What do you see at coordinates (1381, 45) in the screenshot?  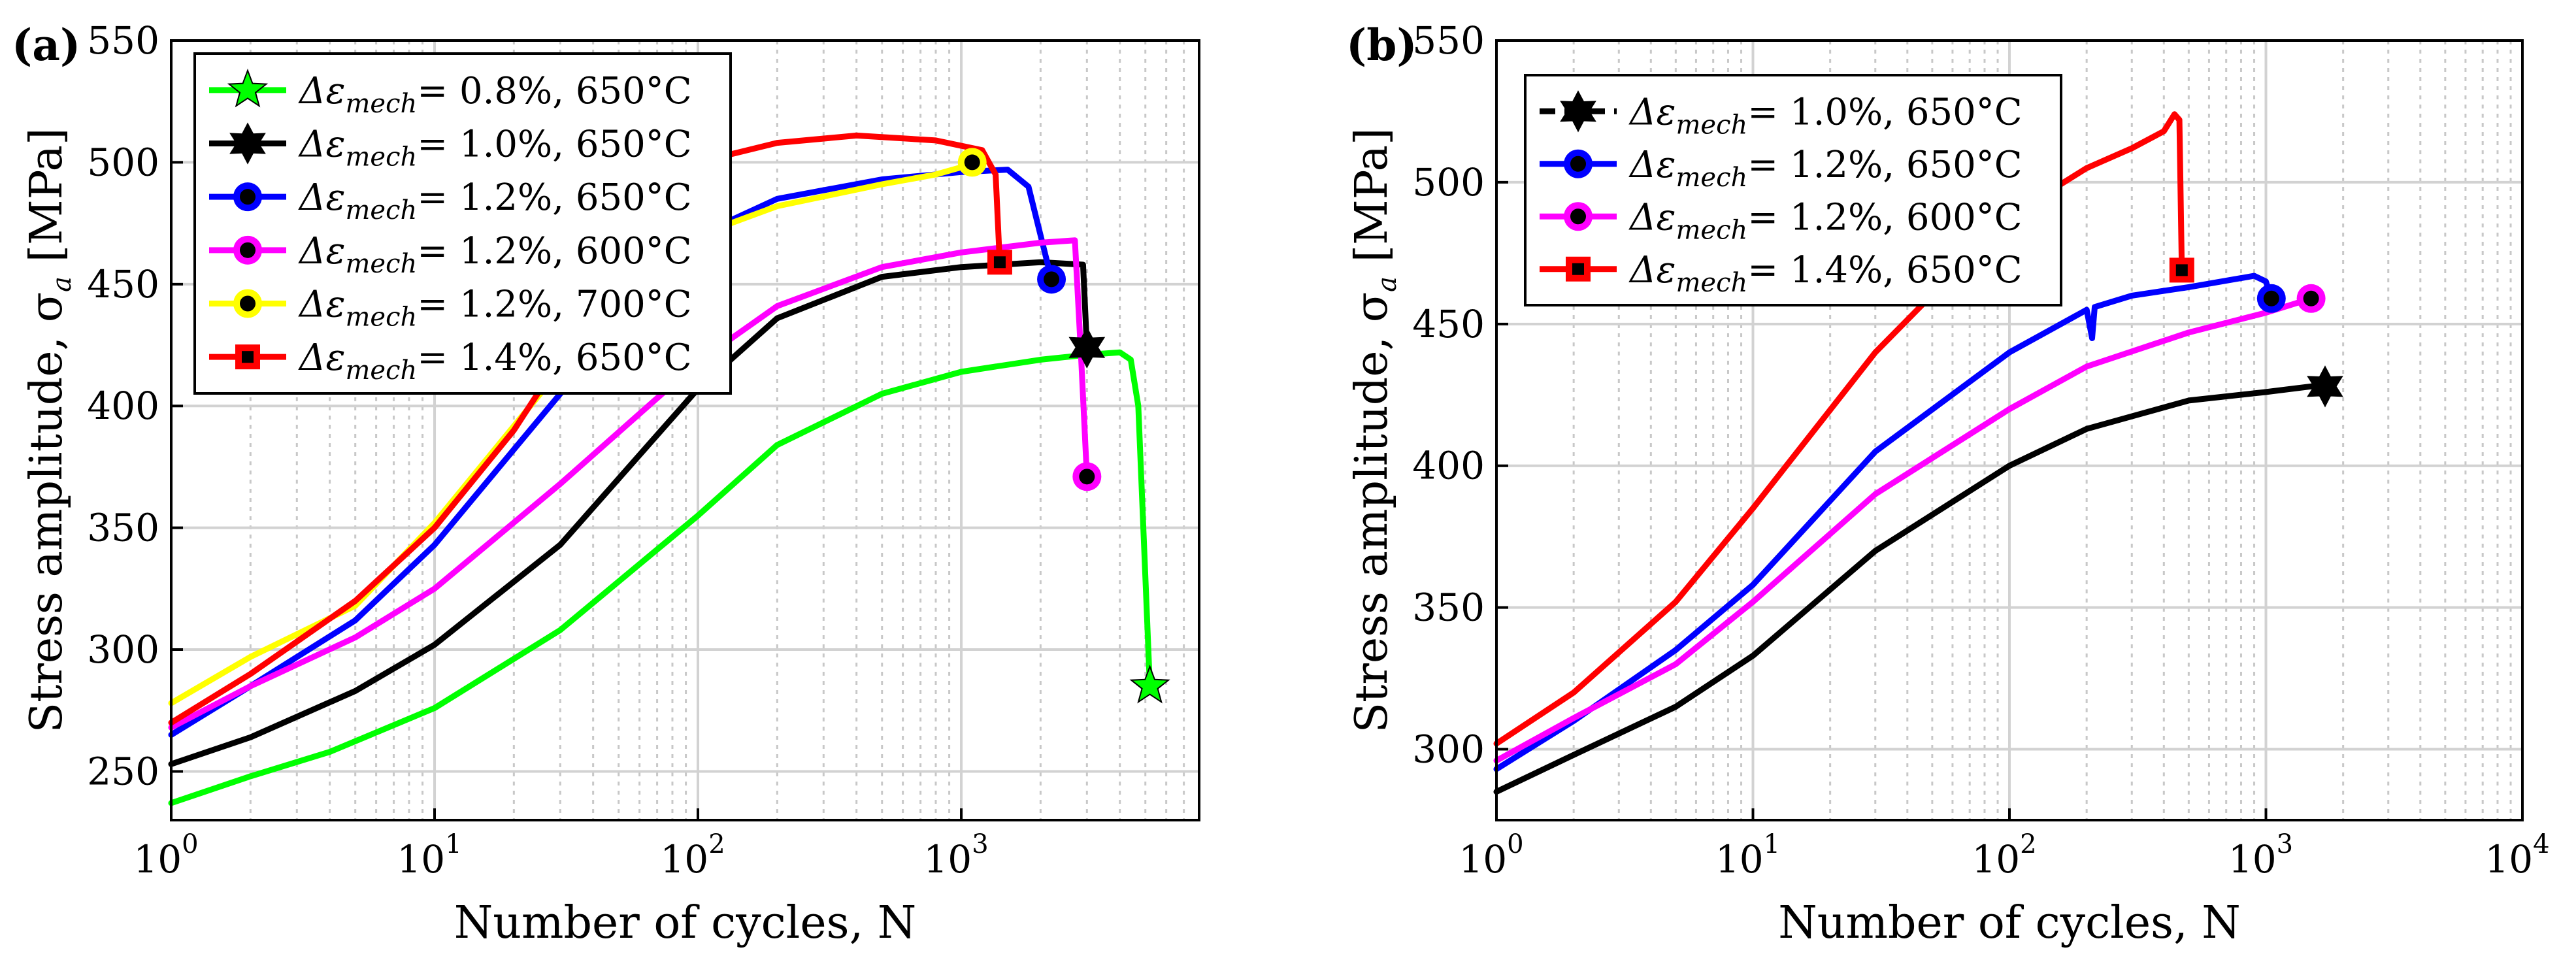 I see `panel-label: (b)` at bounding box center [1381, 45].